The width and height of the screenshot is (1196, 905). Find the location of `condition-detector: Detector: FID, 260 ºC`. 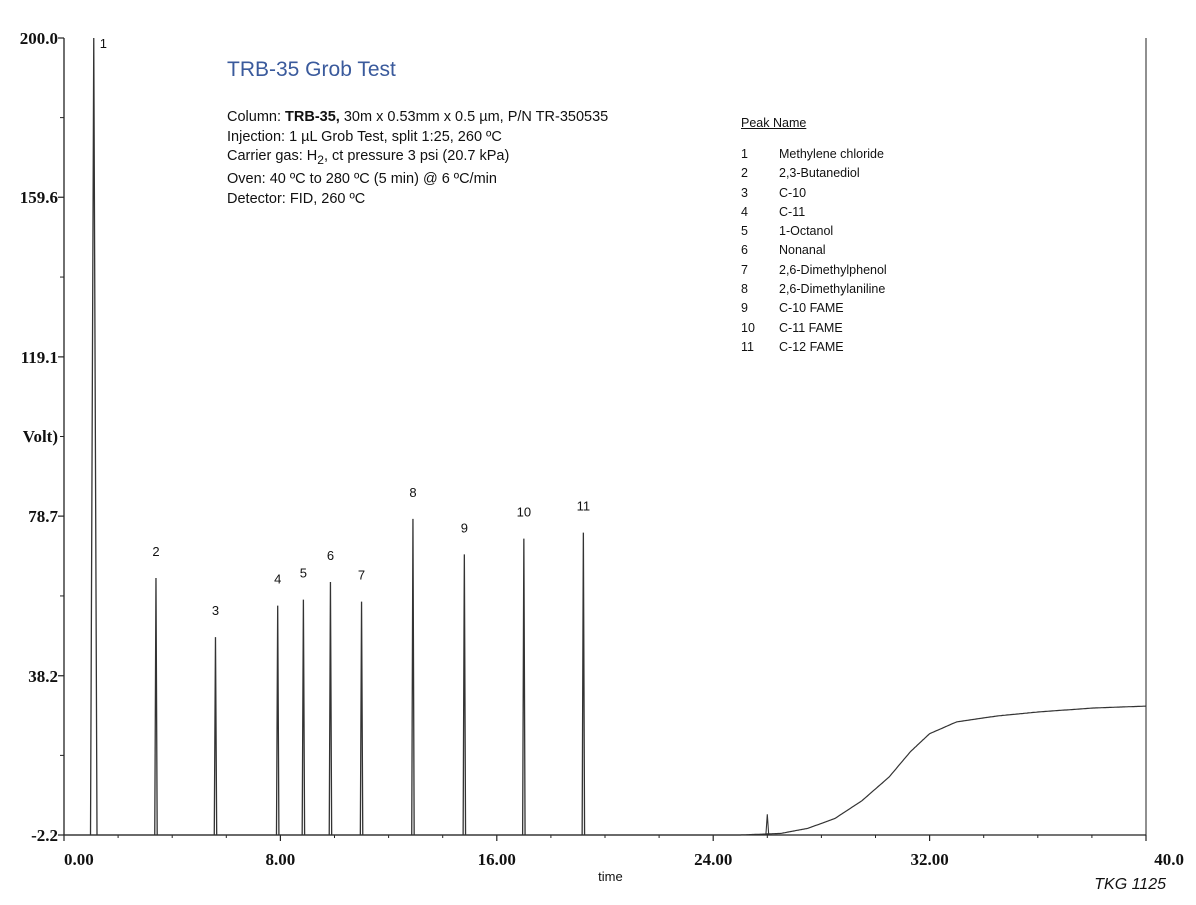

condition-detector: Detector: FID, 260 ºC is located at coordinates (296, 198).